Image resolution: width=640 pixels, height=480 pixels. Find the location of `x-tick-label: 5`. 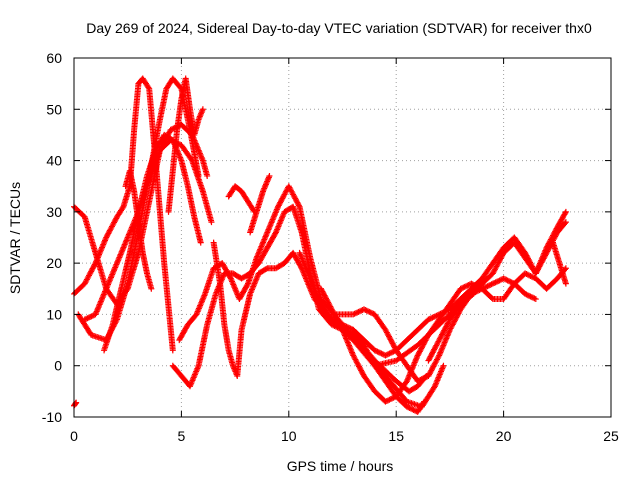

x-tick-label: 5 is located at coordinates (182, 436).